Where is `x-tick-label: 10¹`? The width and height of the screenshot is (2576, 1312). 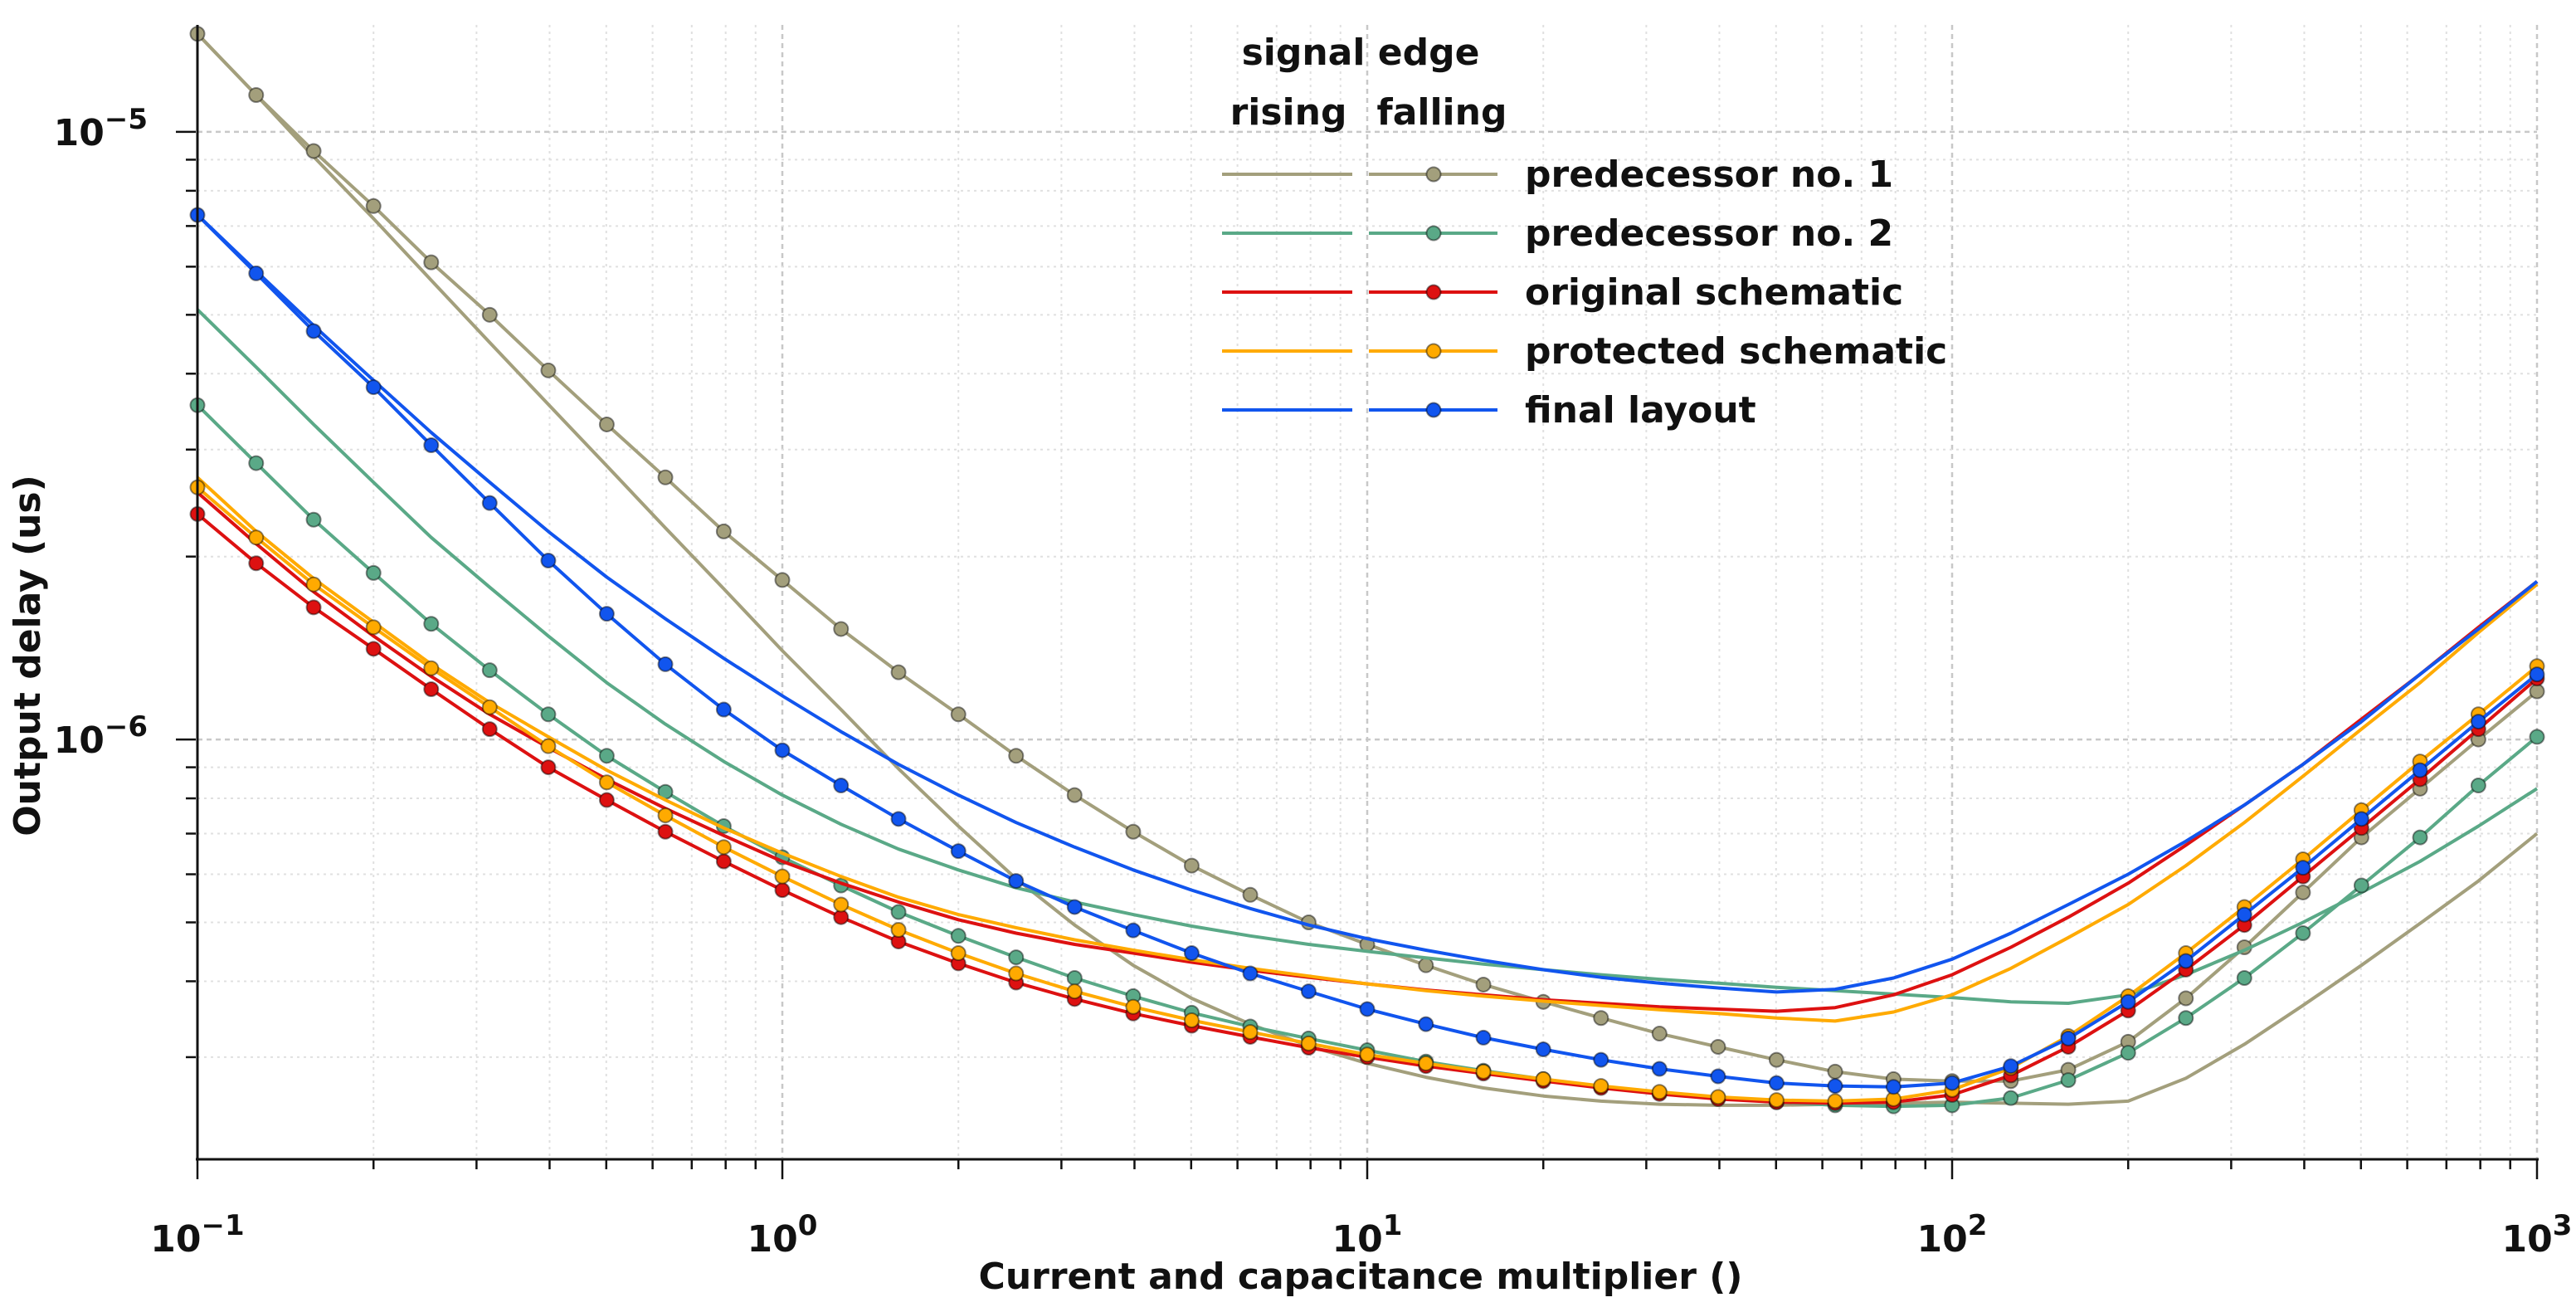 x-tick-label: 10¹ is located at coordinates (1367, 1235).